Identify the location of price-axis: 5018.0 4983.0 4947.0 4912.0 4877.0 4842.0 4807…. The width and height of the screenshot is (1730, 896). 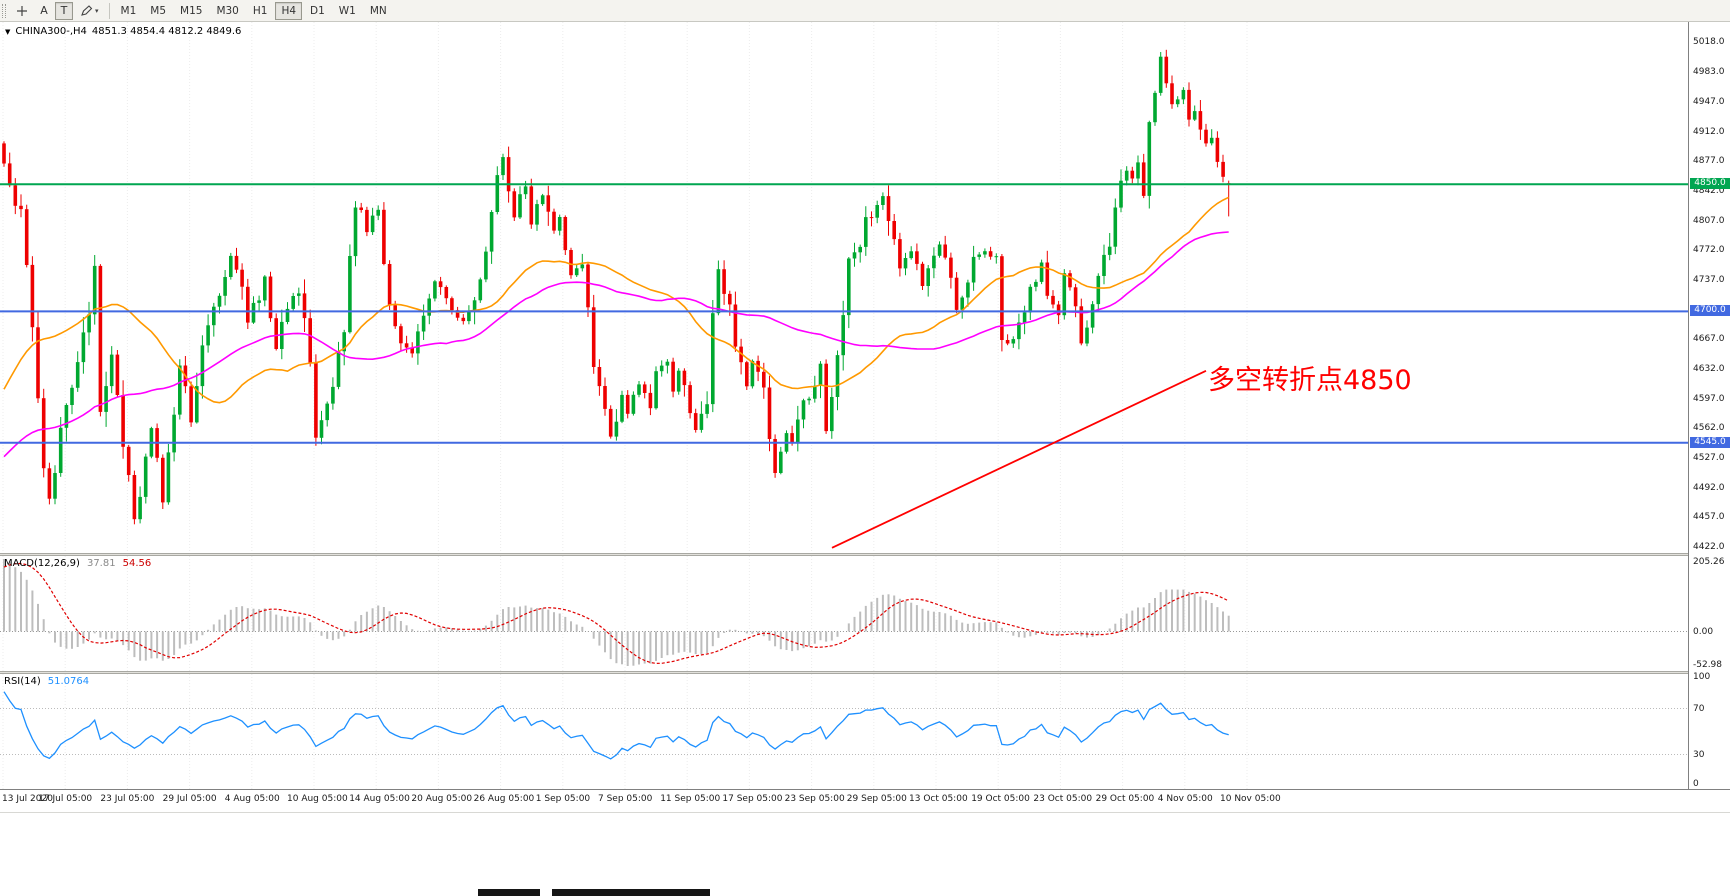
(1709, 405).